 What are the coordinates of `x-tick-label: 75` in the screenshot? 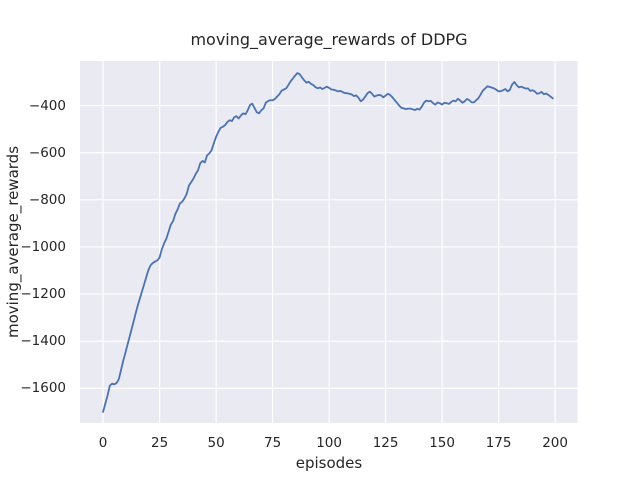 It's located at (273, 443).